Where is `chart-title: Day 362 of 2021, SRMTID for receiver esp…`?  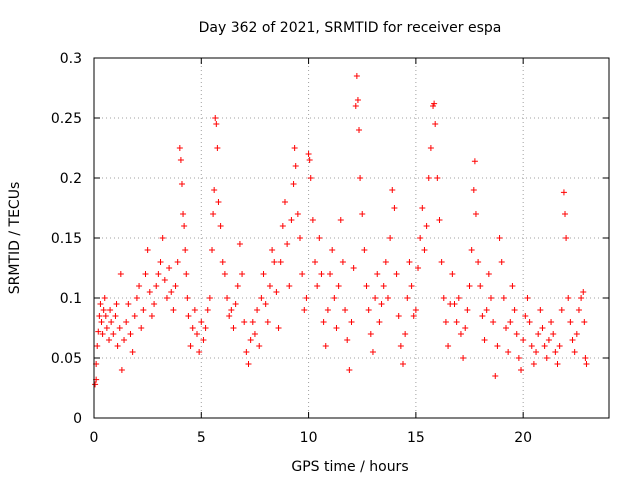
chart-title: Day 362 of 2021, SRMTID for receiver esp… is located at coordinates (350, 28).